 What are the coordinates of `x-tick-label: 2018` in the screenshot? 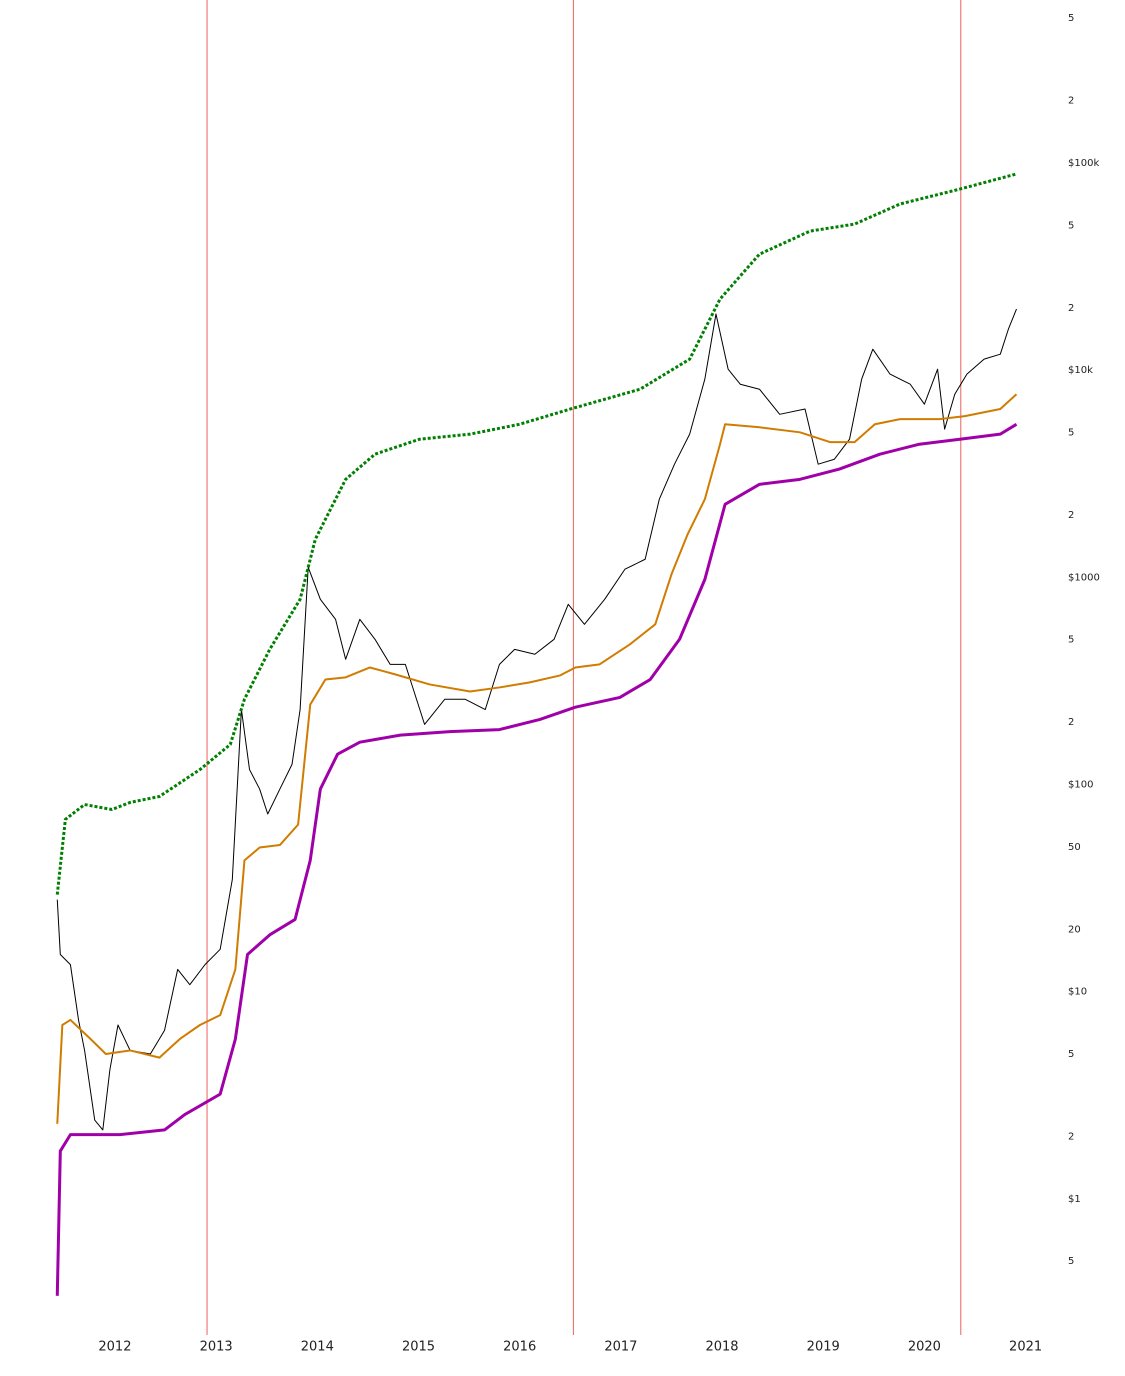 It's located at (721, 1347).